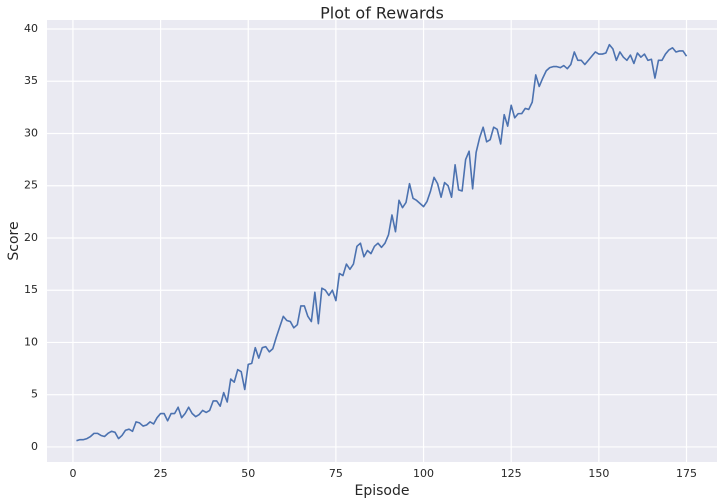 The width and height of the screenshot is (723, 504). Describe the element at coordinates (686, 473) in the screenshot. I see `x-tick-label: 175` at that location.